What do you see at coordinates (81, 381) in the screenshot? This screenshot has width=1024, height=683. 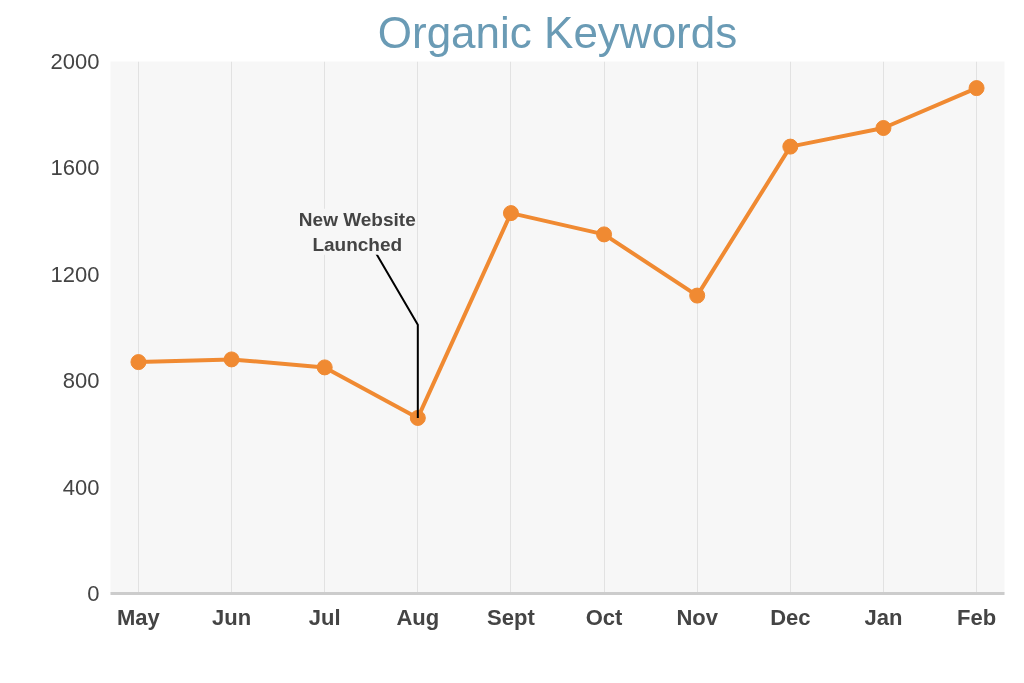 I see `y-tick-label: 800` at bounding box center [81, 381].